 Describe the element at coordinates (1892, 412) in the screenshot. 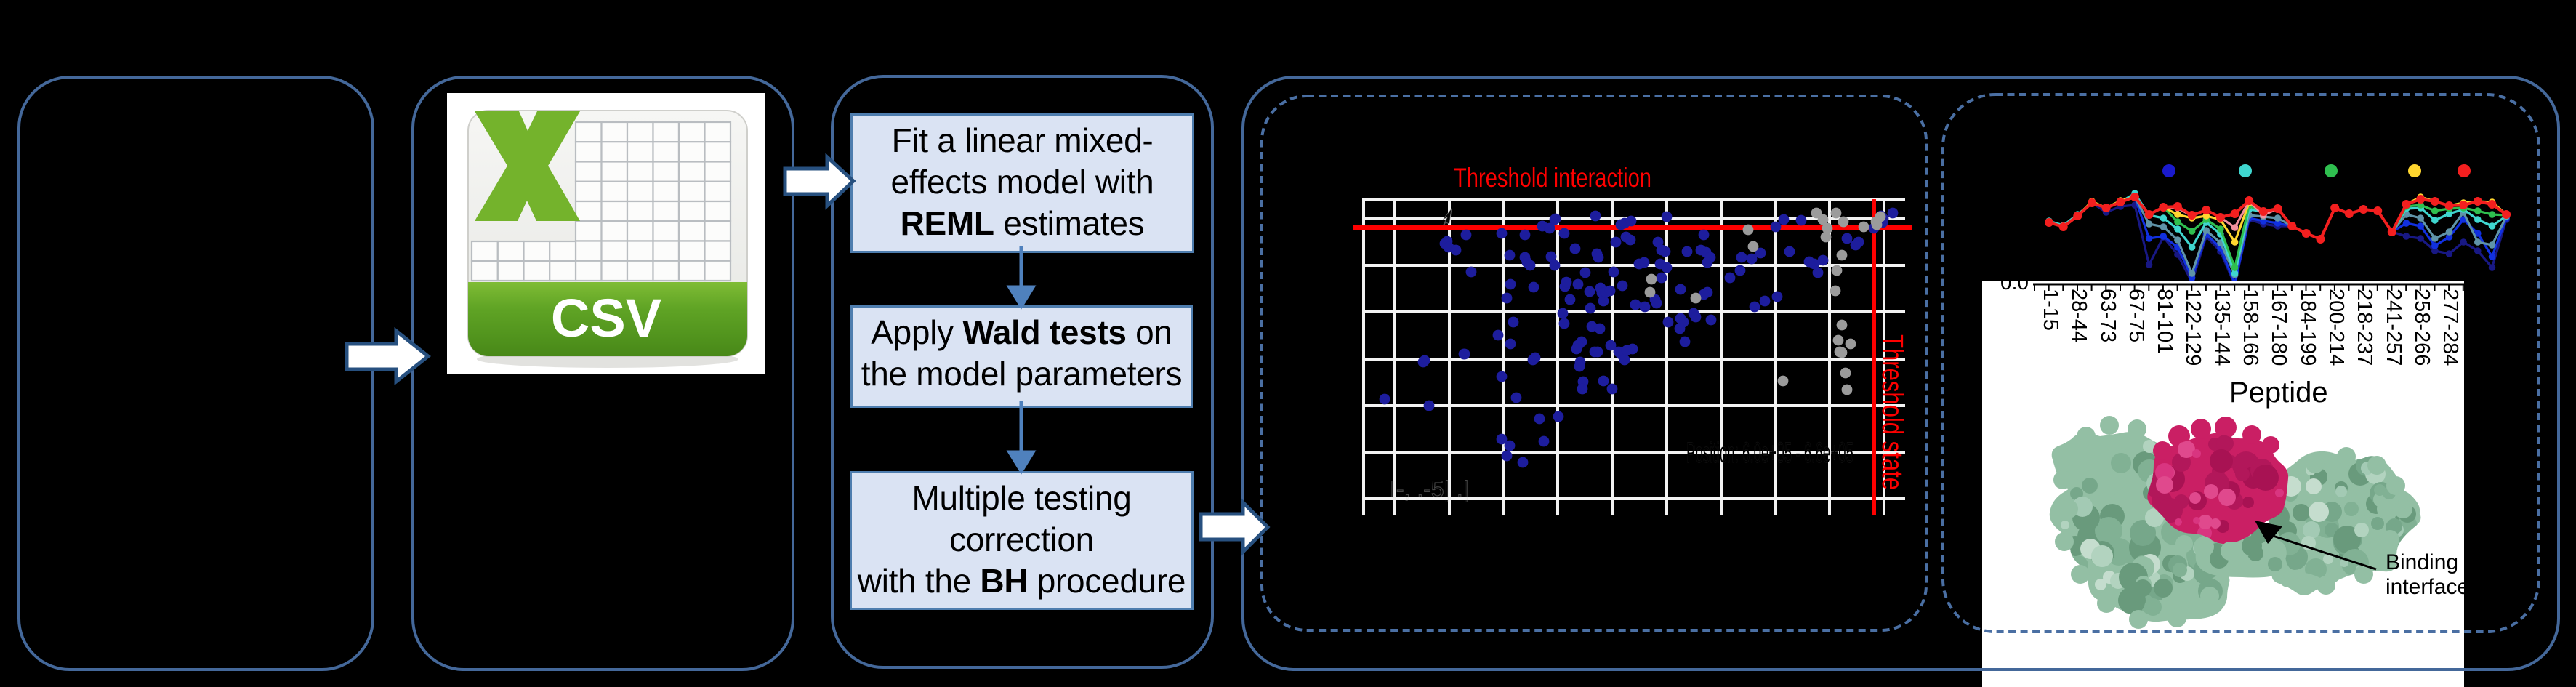

I see `svg-text: Threshold state` at that location.